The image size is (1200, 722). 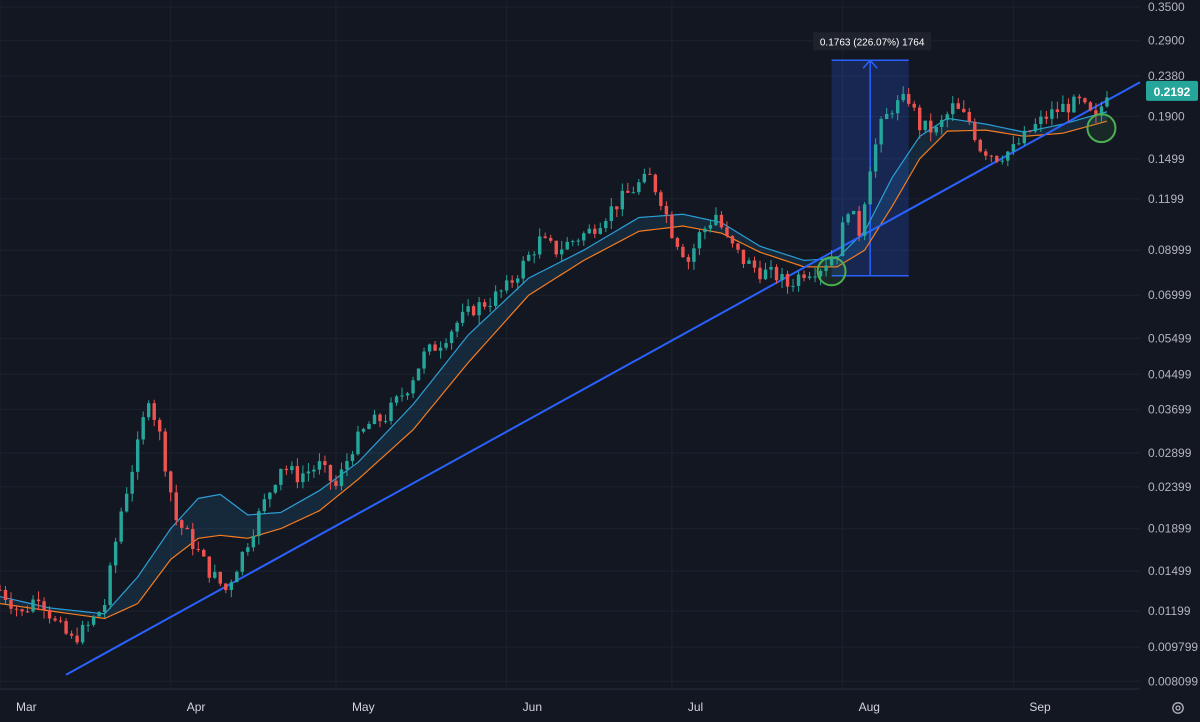 What do you see at coordinates (1178, 708) in the screenshot?
I see `gear-icon` at bounding box center [1178, 708].